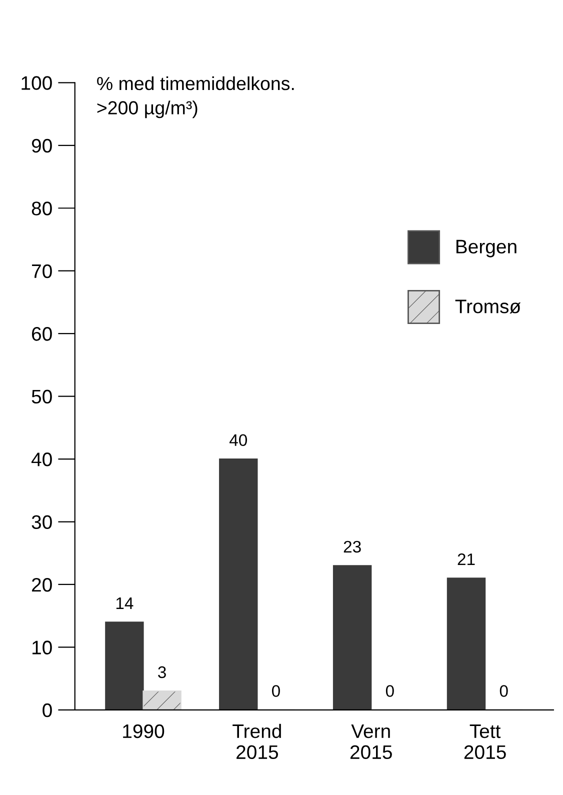 The image size is (563, 795). I want to click on y-tick-label: 90, so click(42, 145).